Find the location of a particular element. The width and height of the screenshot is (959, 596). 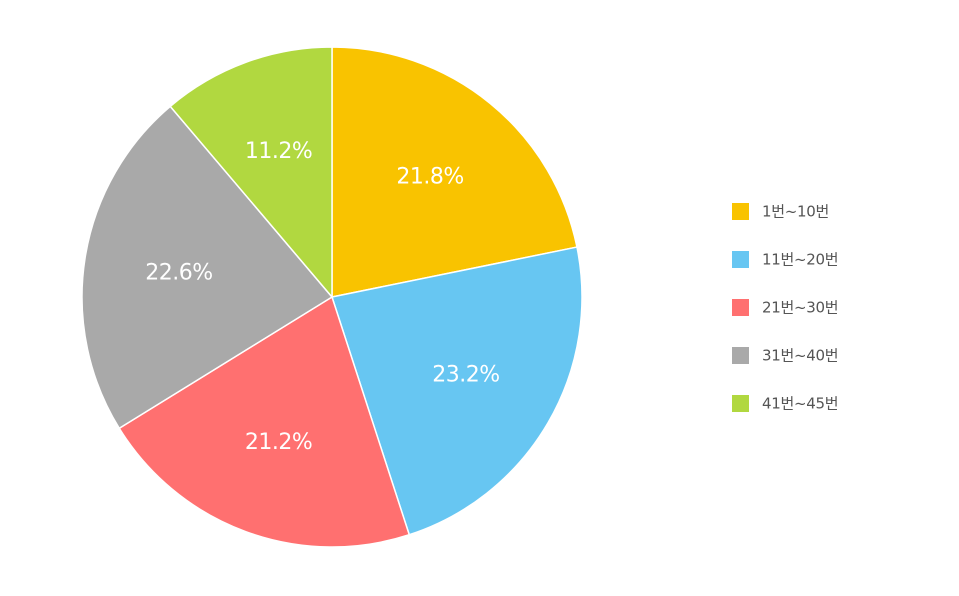

pie-slice-label-1: 21.8% is located at coordinates (429, 176).